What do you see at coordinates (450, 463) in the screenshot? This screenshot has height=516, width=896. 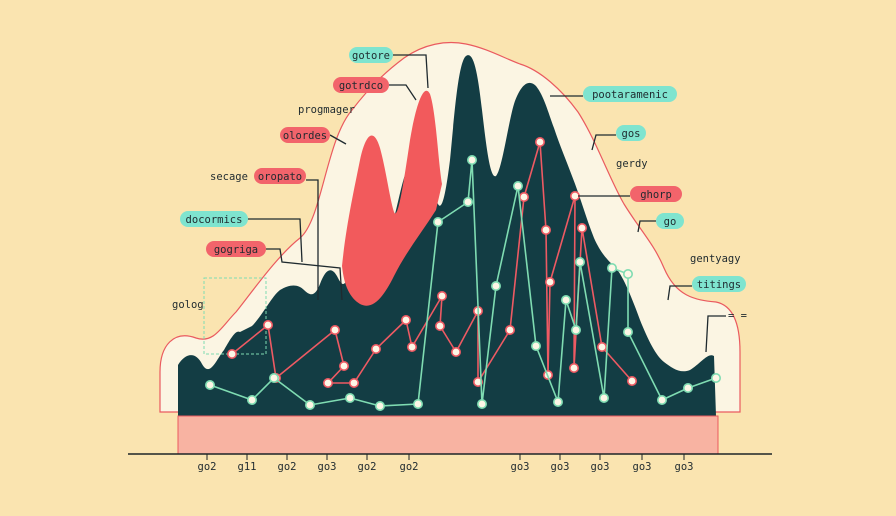 I see `x-axis: go2 g11 go2 go3 go2 go2 go3 go3 go3 go3 go3` at bounding box center [450, 463].